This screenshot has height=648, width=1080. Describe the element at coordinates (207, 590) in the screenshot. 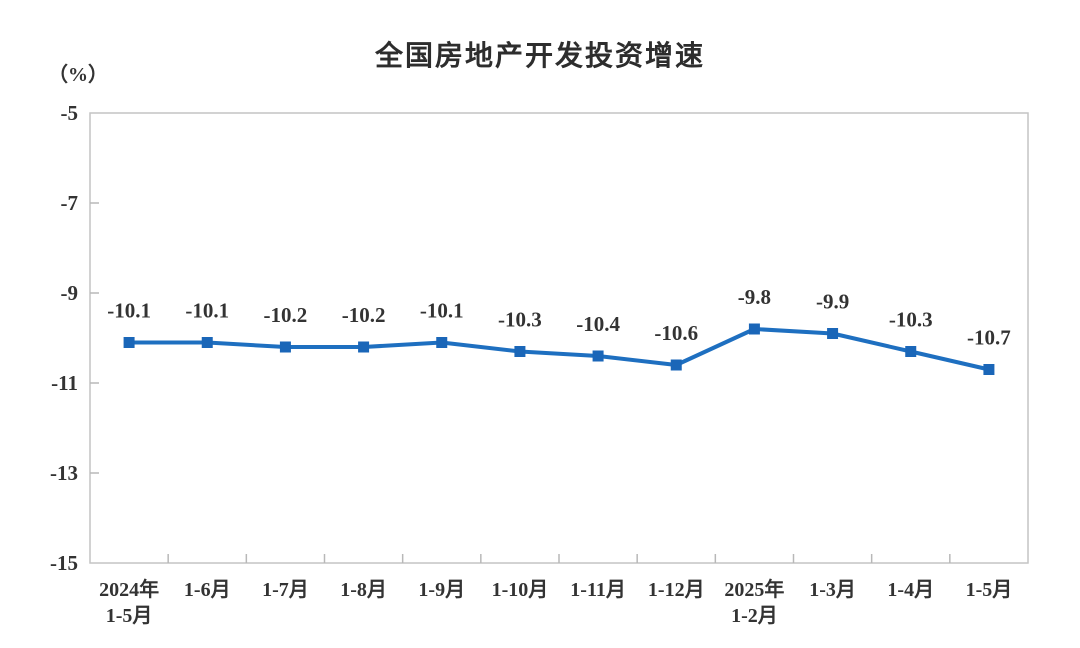

I see `x-axis-tick-label: 1-6月` at that location.